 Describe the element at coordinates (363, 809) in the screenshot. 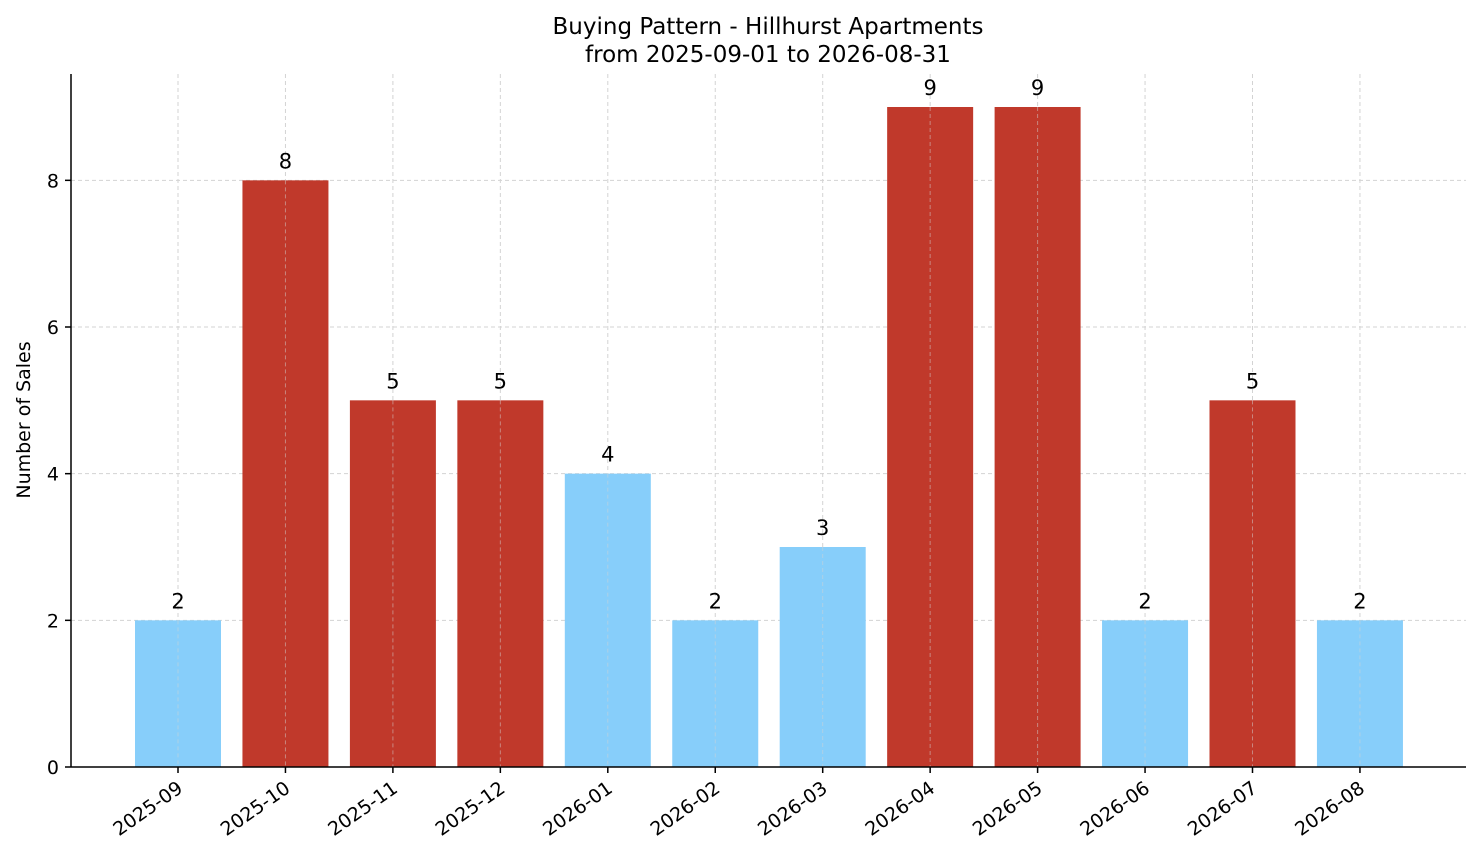

I see `x-tick-label-2025-11: 2025-11` at that location.